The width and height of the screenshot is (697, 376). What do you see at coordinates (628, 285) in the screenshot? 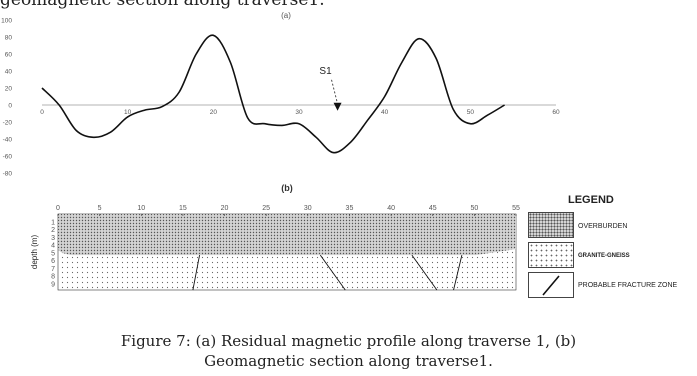
I see `fracture-zone-legend-label: PROBABLE FRACTURE ZONE` at bounding box center [628, 285].